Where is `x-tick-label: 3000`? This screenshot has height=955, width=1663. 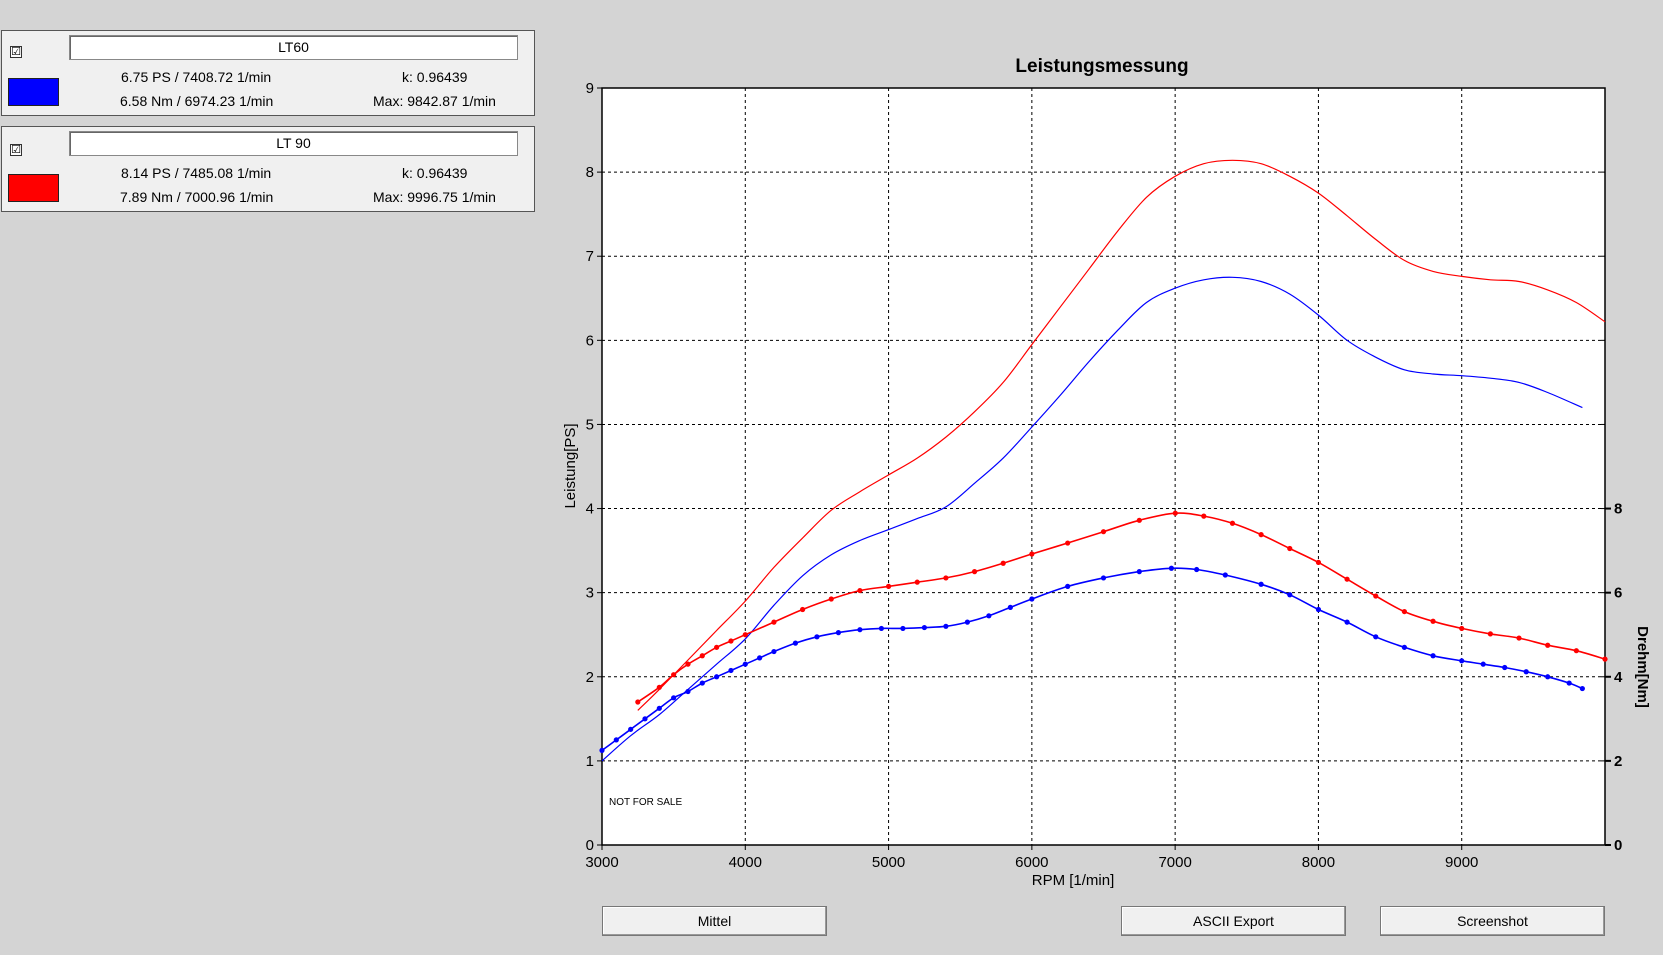
x-tick-label: 3000 is located at coordinates (601, 862).